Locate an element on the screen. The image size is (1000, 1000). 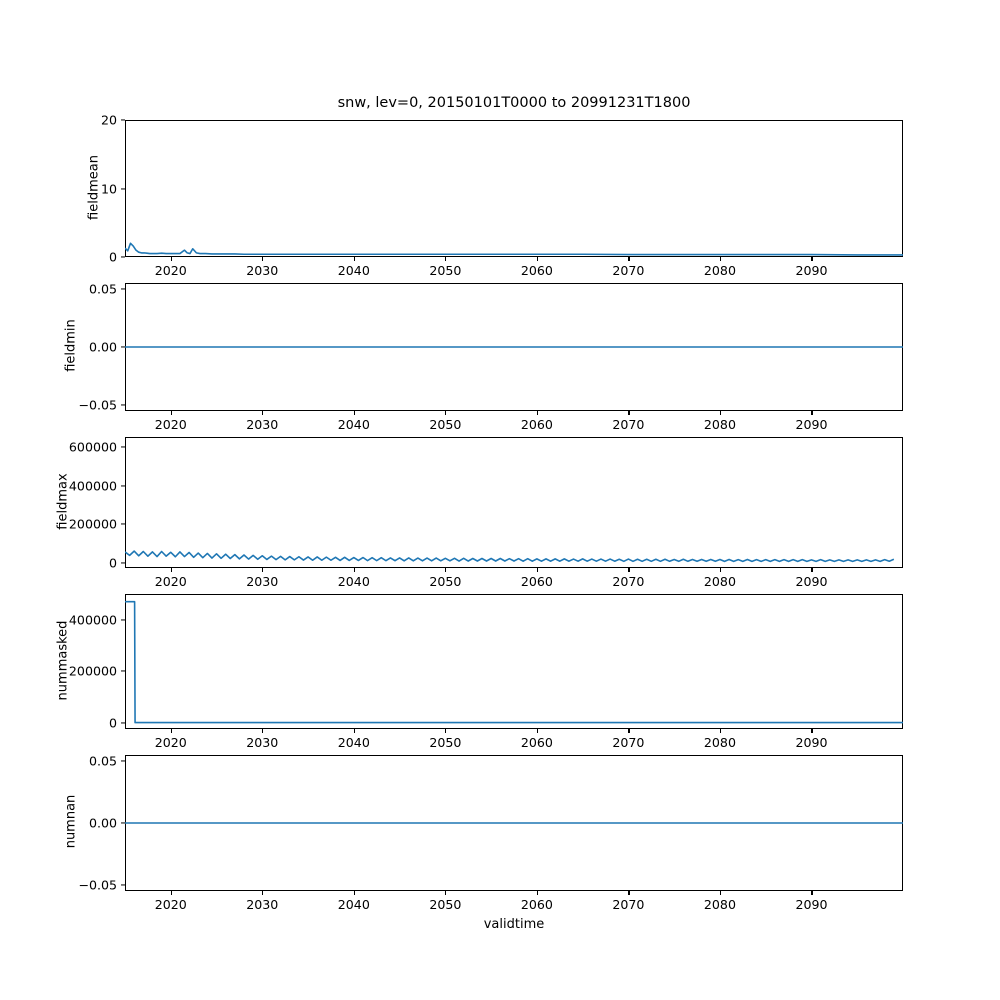
series-line-fieldmean is located at coordinates (514, 249).